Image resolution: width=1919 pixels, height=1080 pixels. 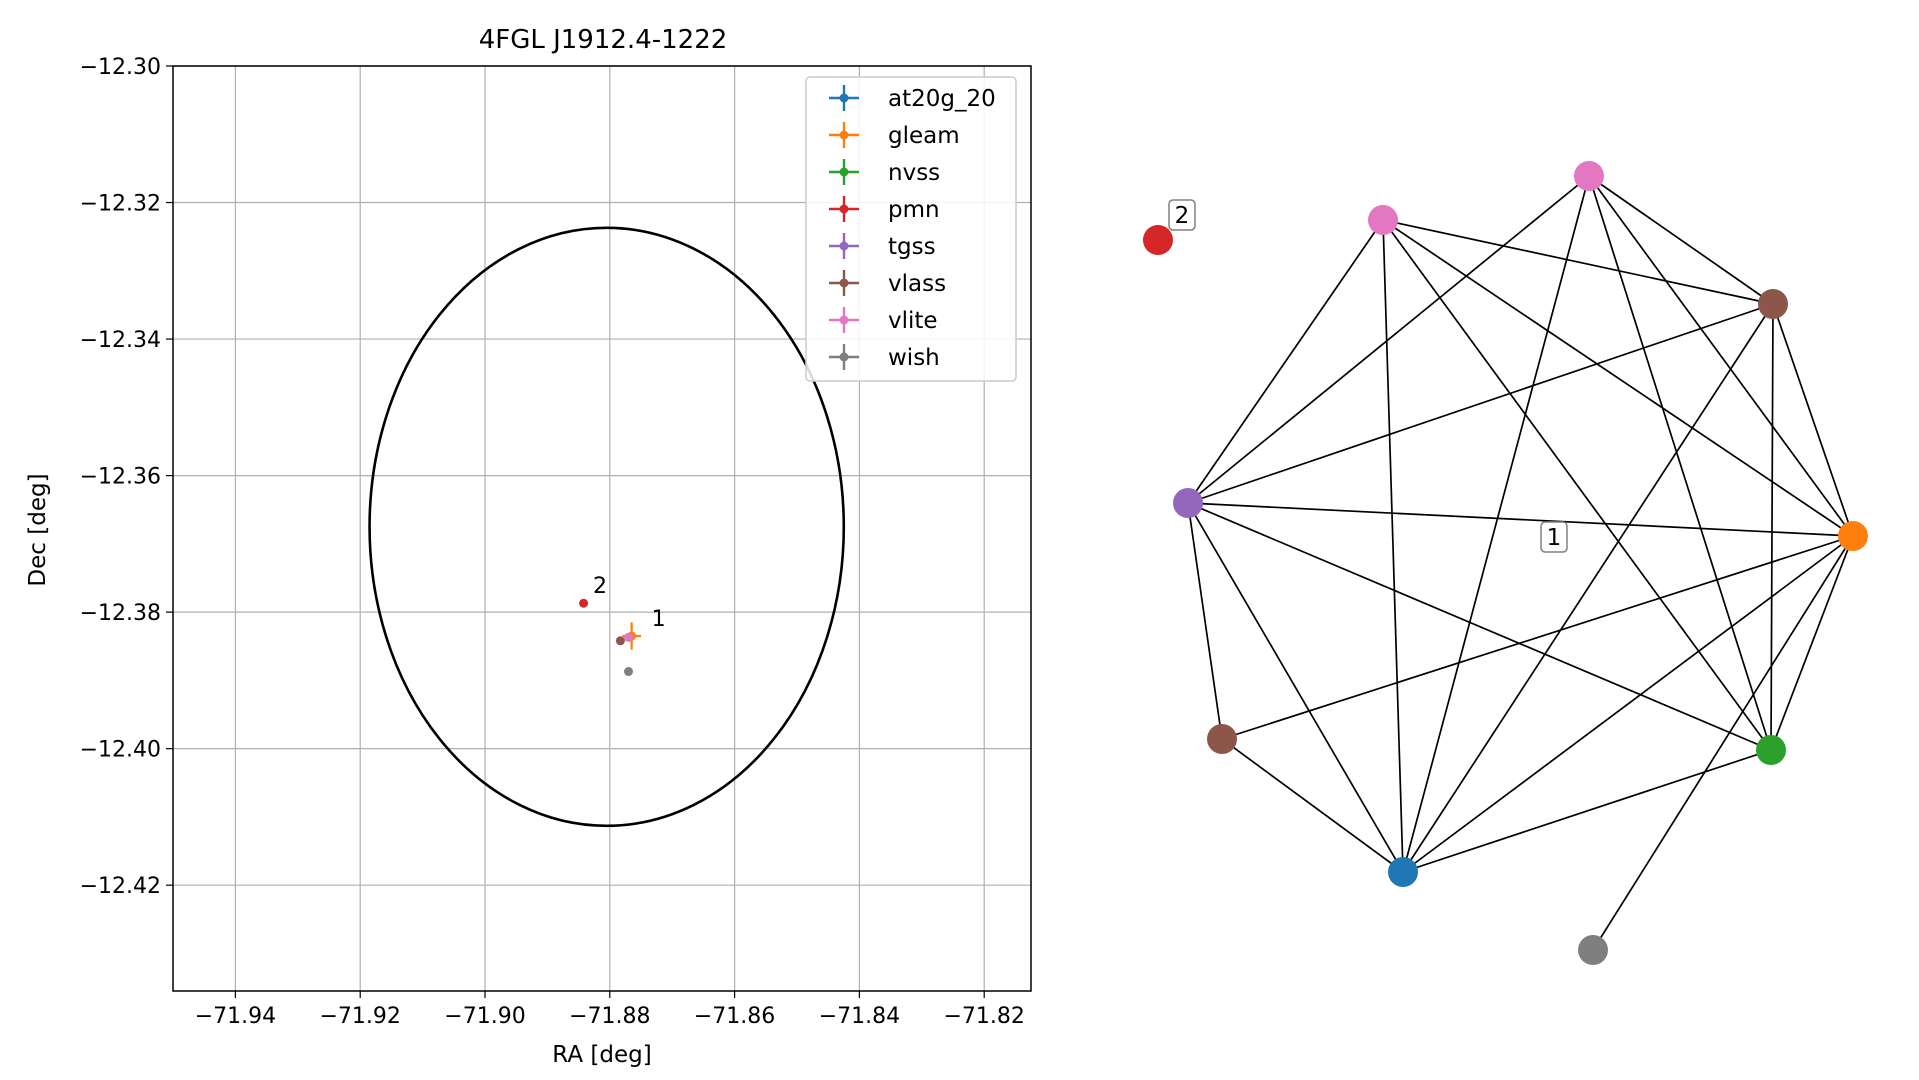 I want to click on network-node-gleam, so click(x=1853, y=536).